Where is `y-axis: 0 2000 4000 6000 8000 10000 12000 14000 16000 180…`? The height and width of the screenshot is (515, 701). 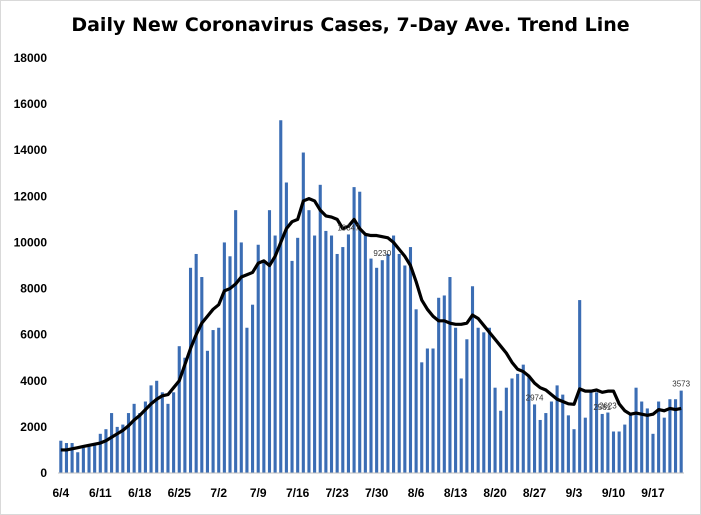
y-axis: 0 2000 4000 6000 8000 10000 12000 14000 16000 180… is located at coordinates (31, 265).